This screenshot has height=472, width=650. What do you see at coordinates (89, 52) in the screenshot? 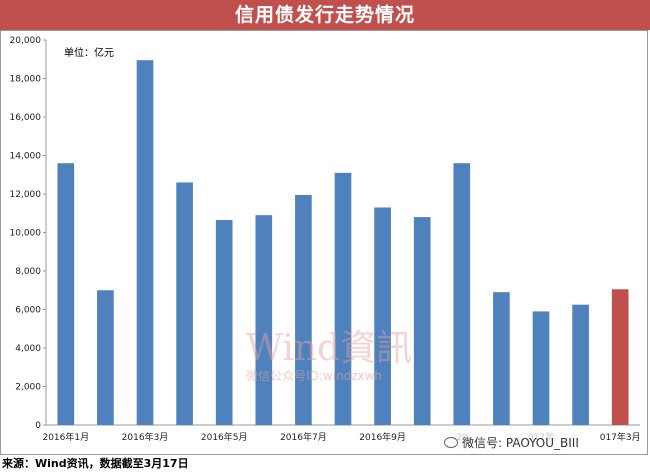
I see `unit-label: 单位：亿元` at bounding box center [89, 52].